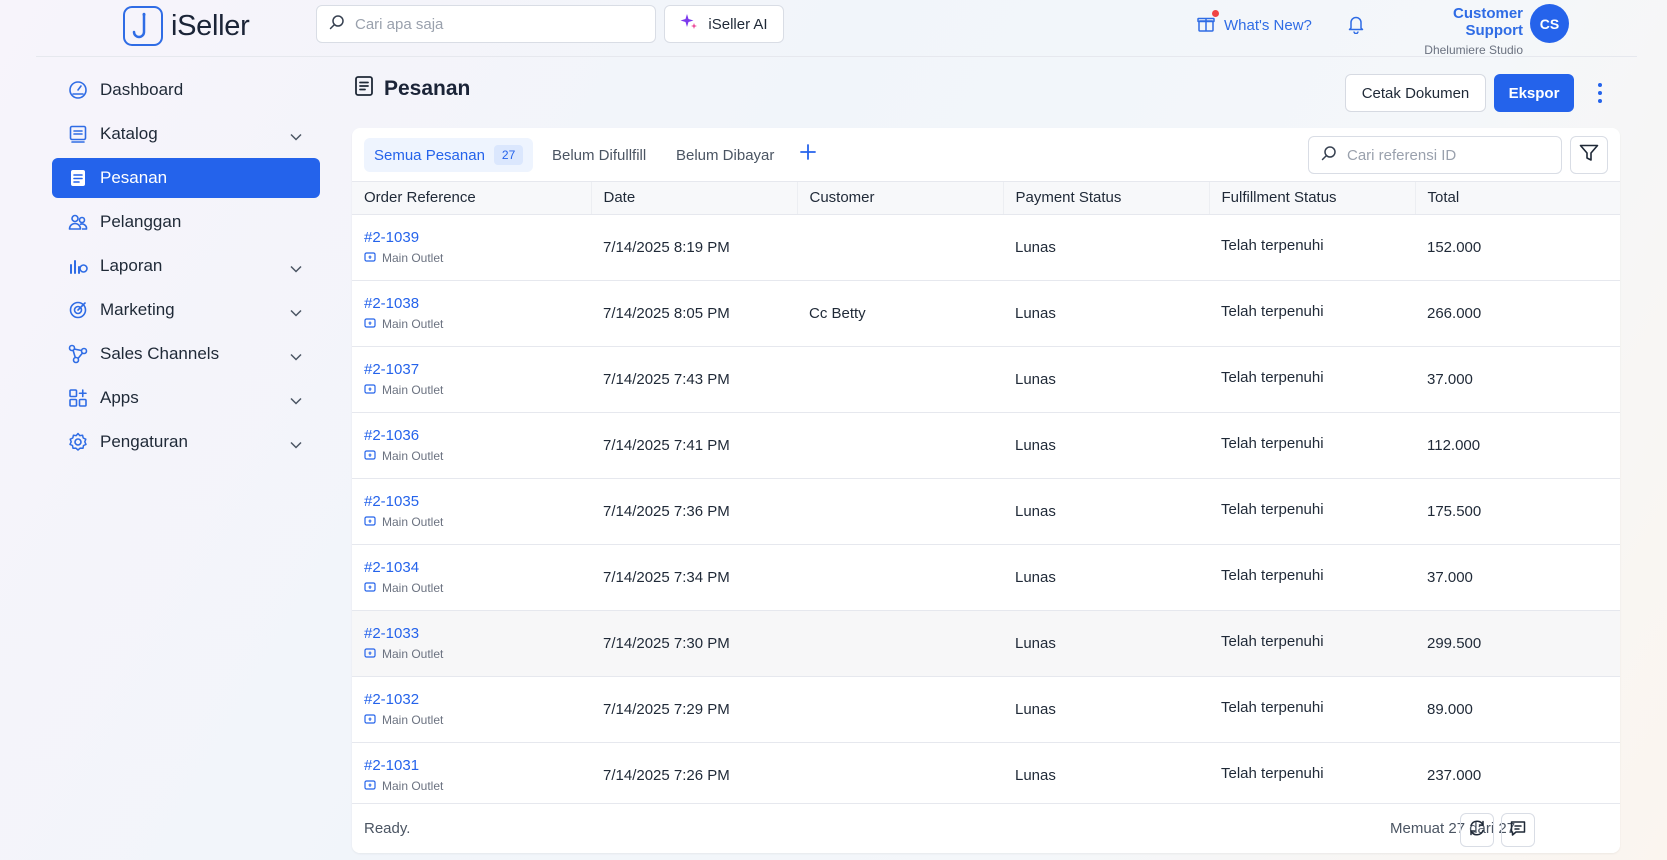 Image resolution: width=1667 pixels, height=860 pixels. I want to click on sidebar-item-pelanggan: Pelanggan, so click(186, 222).